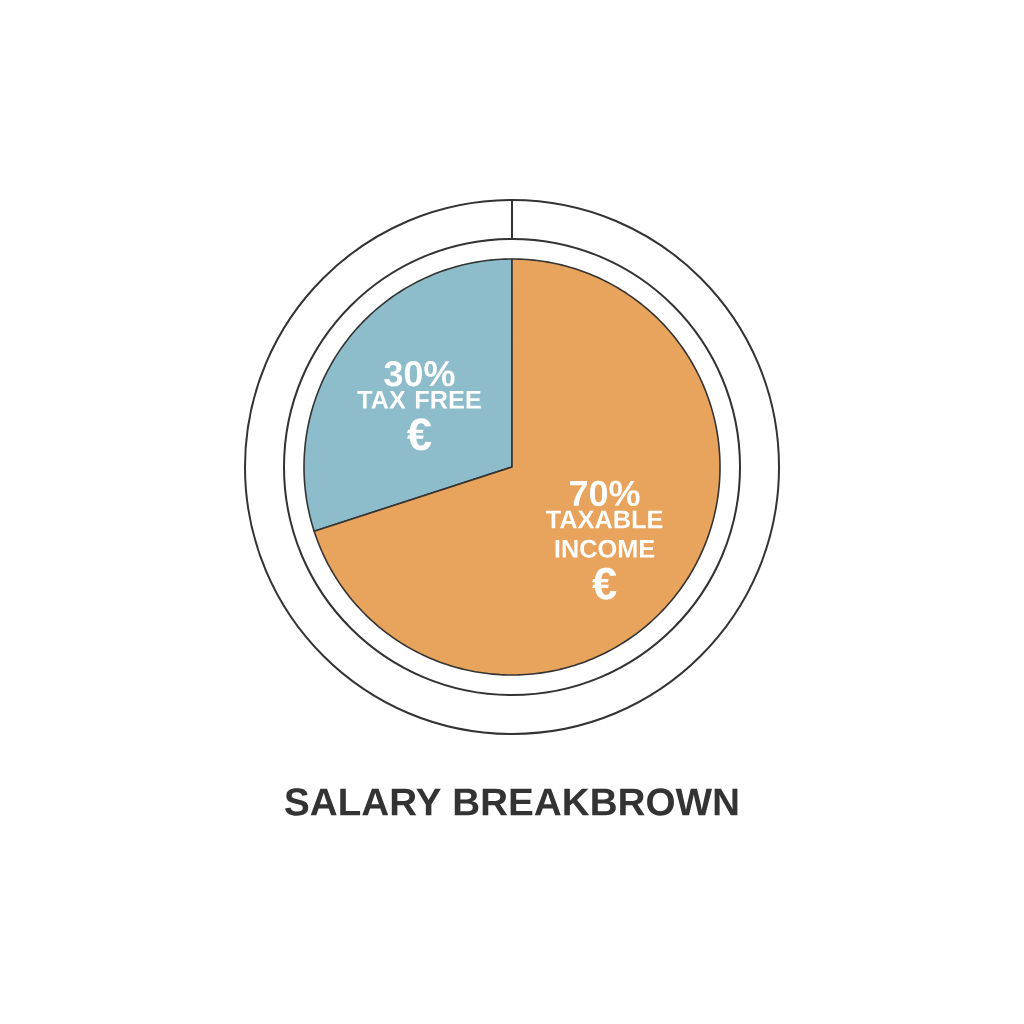 This screenshot has width=1024, height=1024. Describe the element at coordinates (419, 373) in the screenshot. I see `data-label: 30%` at that location.